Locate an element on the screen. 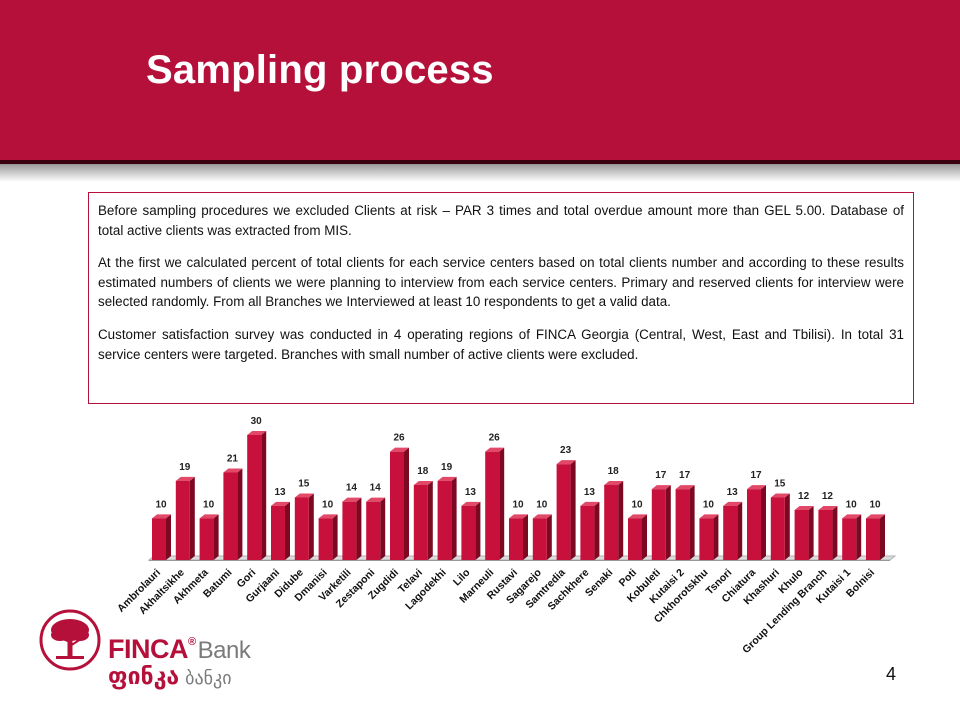  value-label: 15 is located at coordinates (304, 484).